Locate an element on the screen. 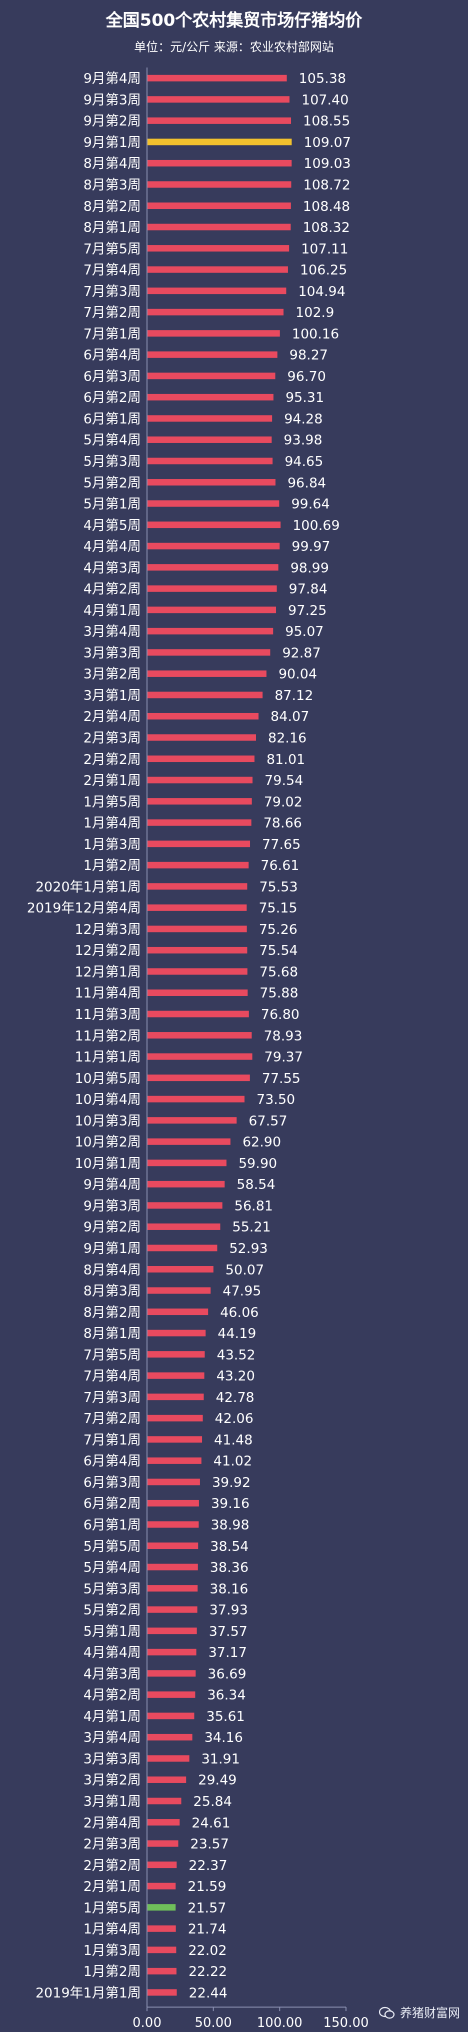 This screenshot has height=2032, width=468. value-label: 58.54 is located at coordinates (256, 1185).